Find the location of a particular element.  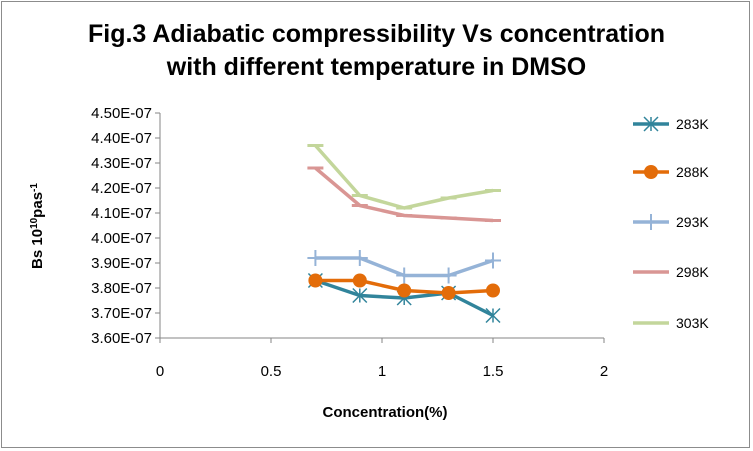

legend: 283K 288K 293K 298K 303K is located at coordinates (671, 223).